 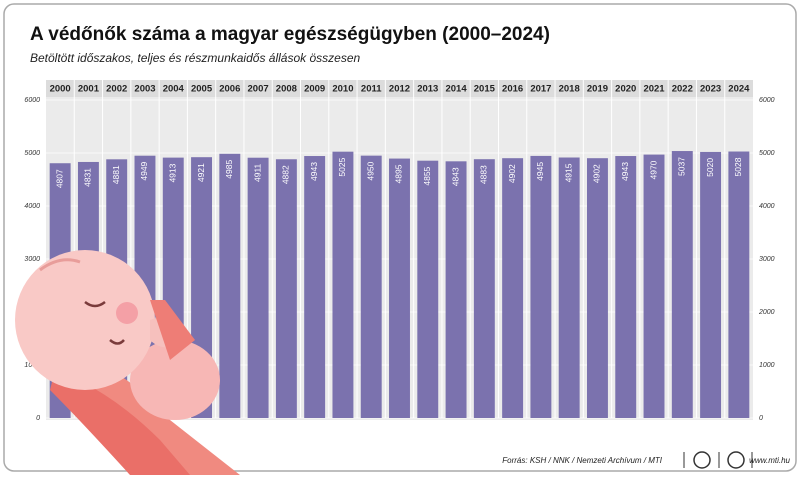 I want to click on value-label: 4970, so click(x=653, y=169).